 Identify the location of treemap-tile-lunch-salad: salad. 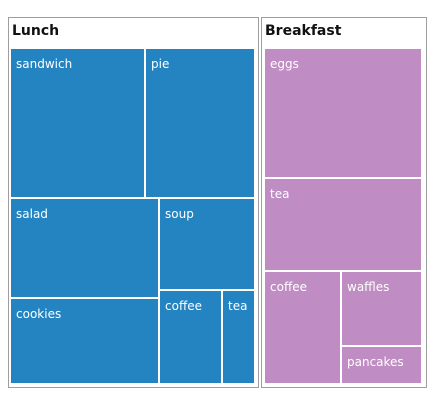
(84, 248).